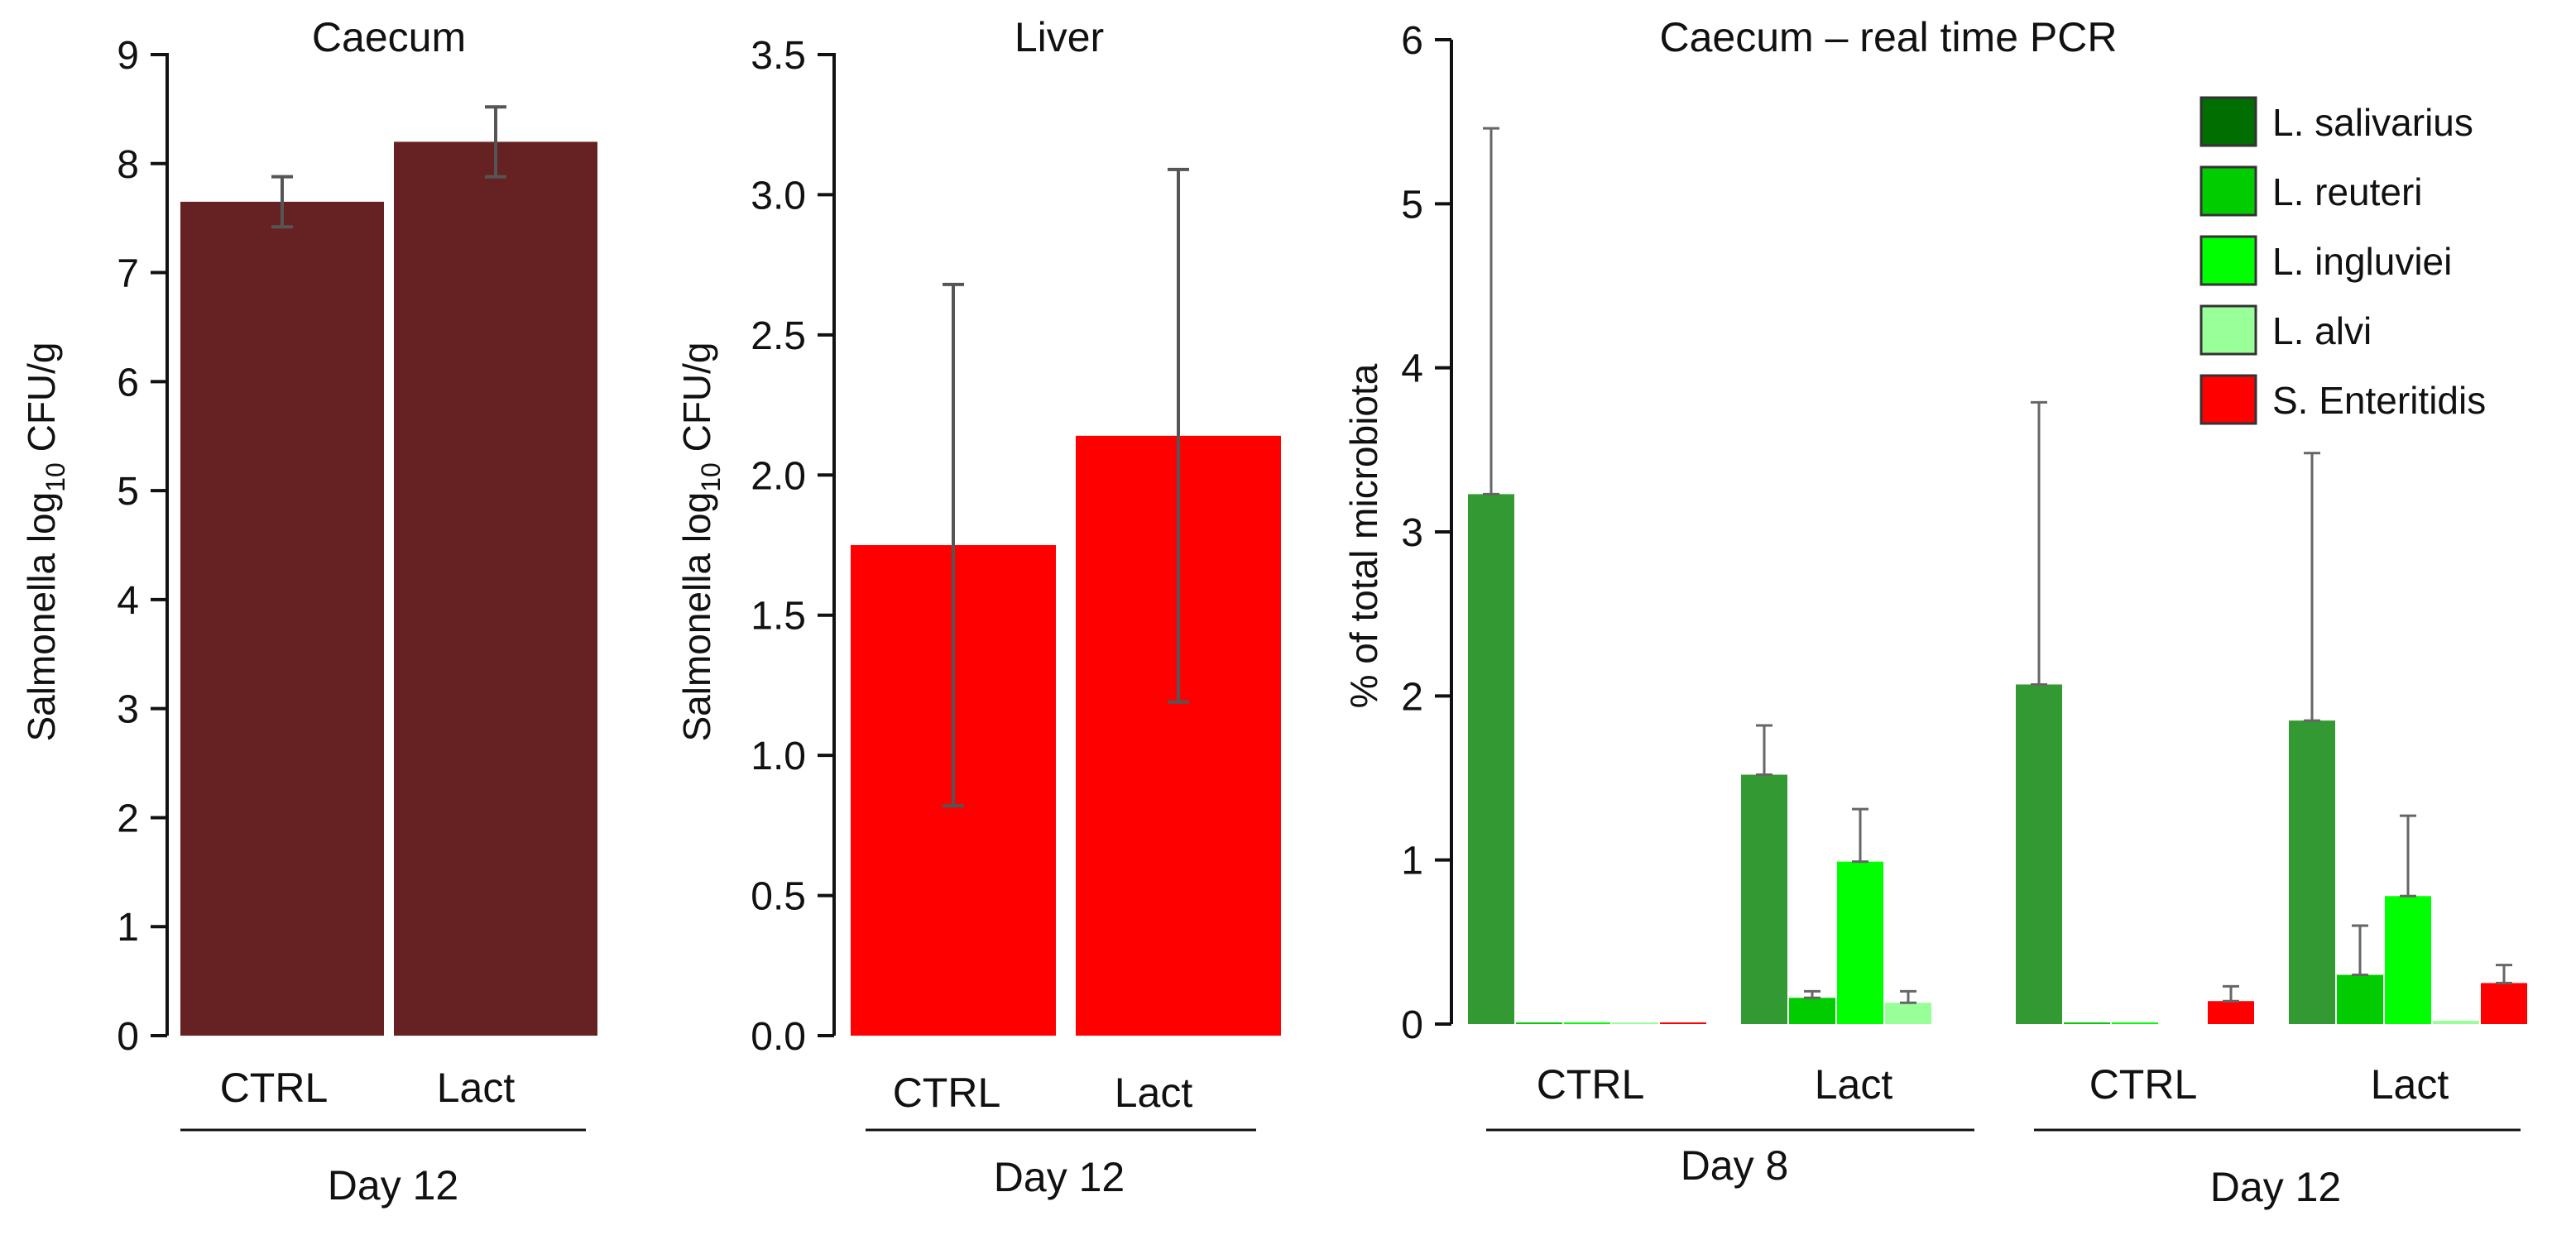 This screenshot has width=2576, height=1235. I want to click on caecum-bar-lact, so click(496, 588).